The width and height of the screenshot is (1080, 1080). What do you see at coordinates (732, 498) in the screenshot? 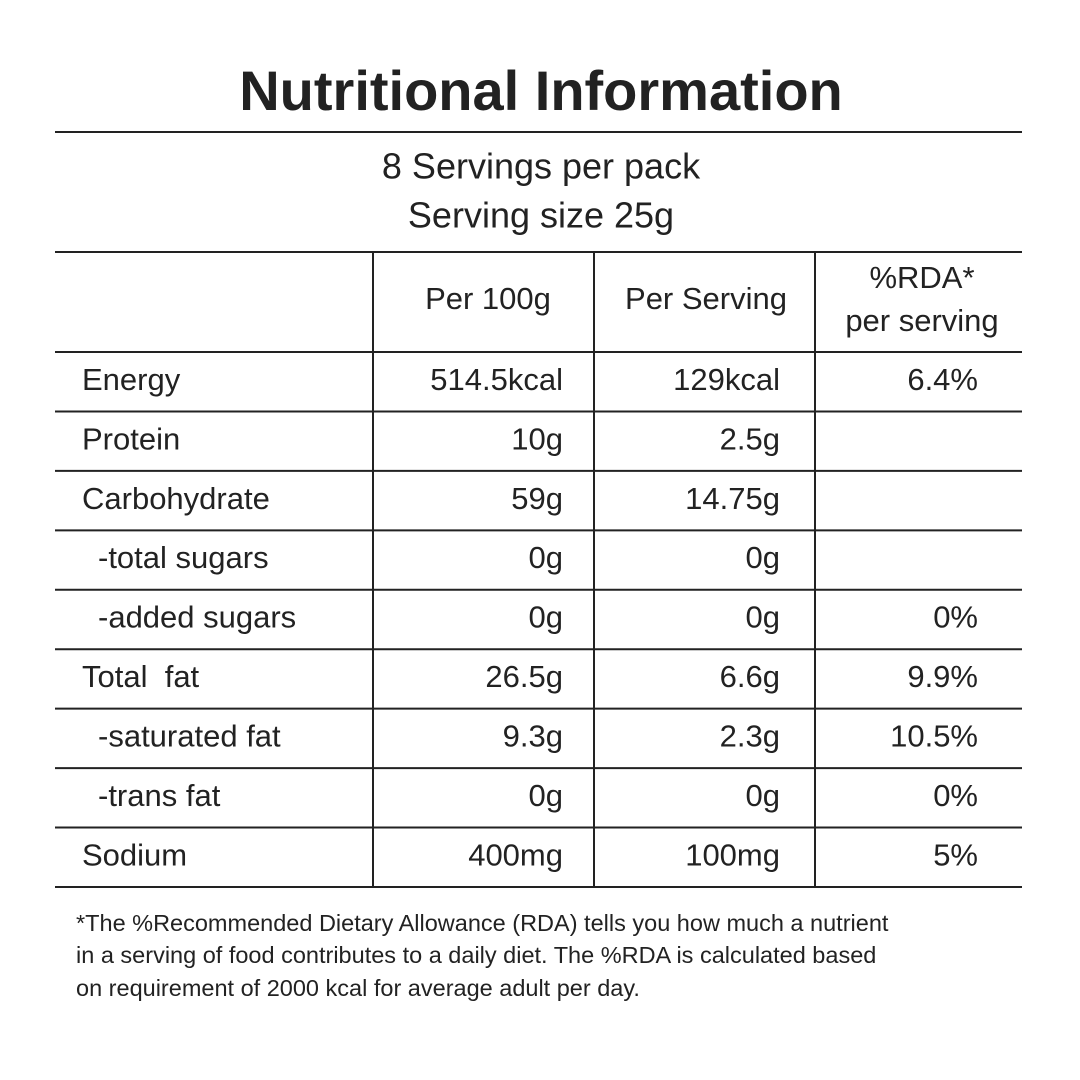
I see `cell-value: 14.75g` at bounding box center [732, 498].